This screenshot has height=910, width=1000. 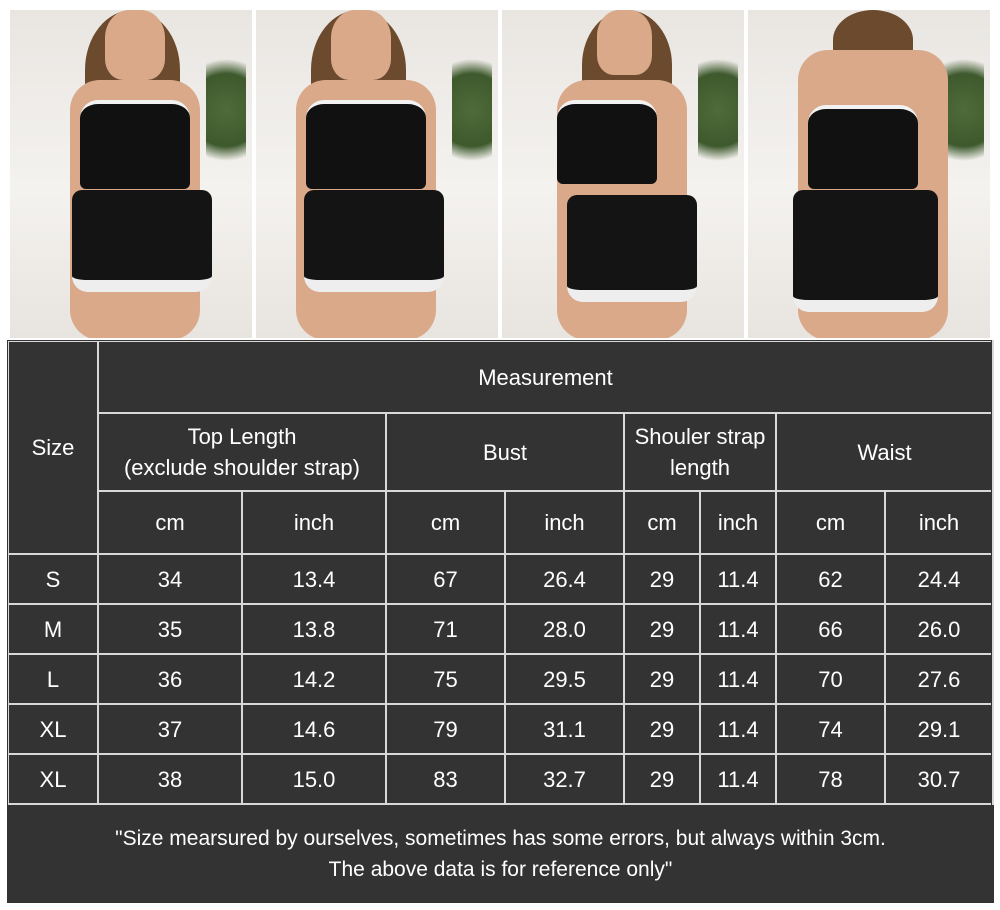 What do you see at coordinates (53, 579) in the screenshot?
I see `size-cell: S` at bounding box center [53, 579].